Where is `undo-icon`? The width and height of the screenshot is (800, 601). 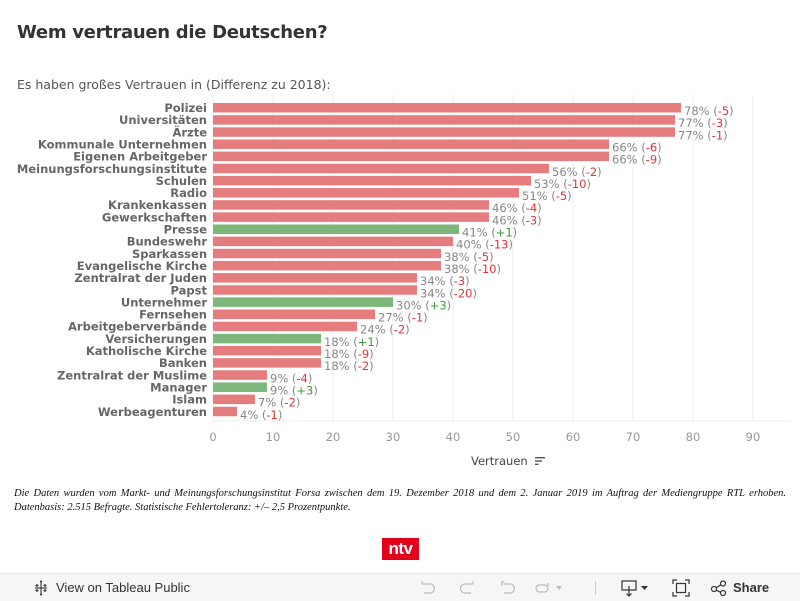
undo-icon is located at coordinates (428, 588).